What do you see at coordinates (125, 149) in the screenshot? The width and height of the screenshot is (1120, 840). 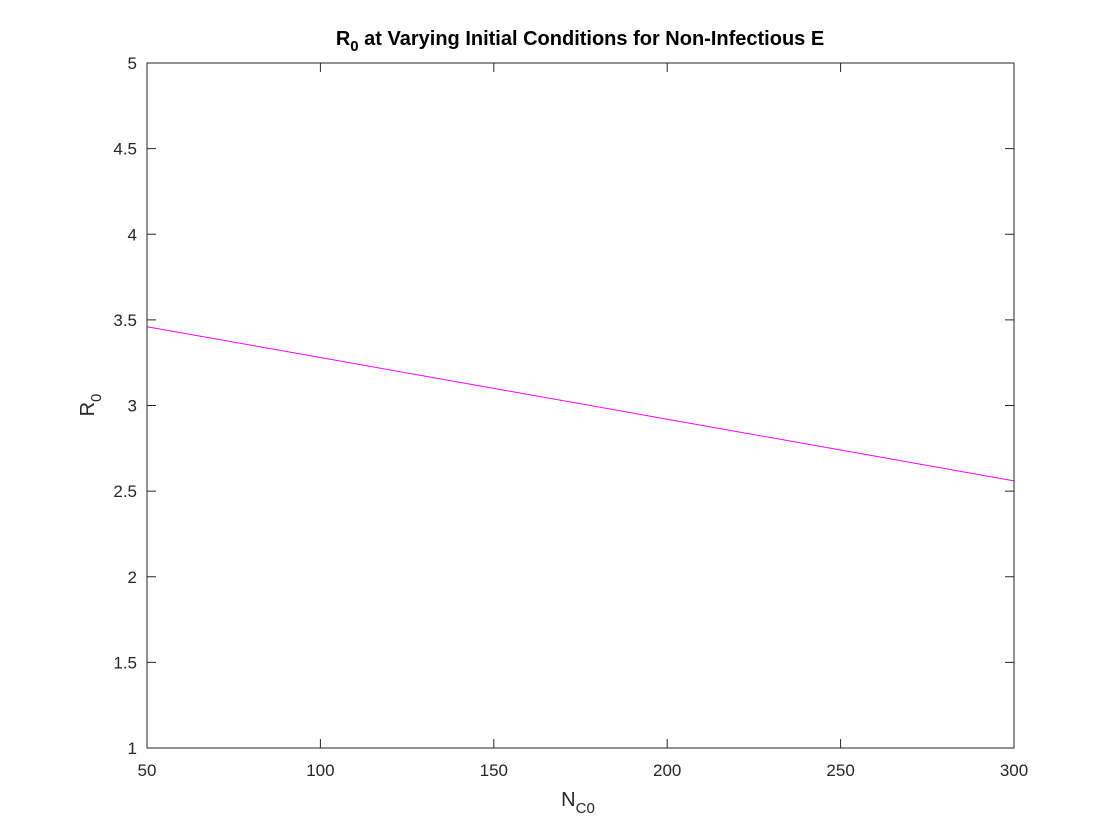 I see `y-tick-label: 4.5` at bounding box center [125, 149].